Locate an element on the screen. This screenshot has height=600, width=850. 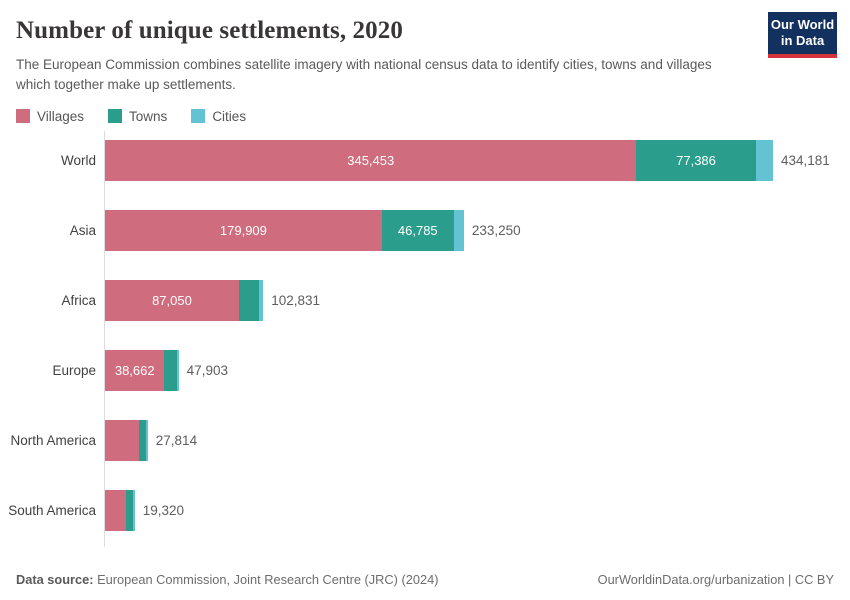
row-label: Africa is located at coordinates (78, 300).